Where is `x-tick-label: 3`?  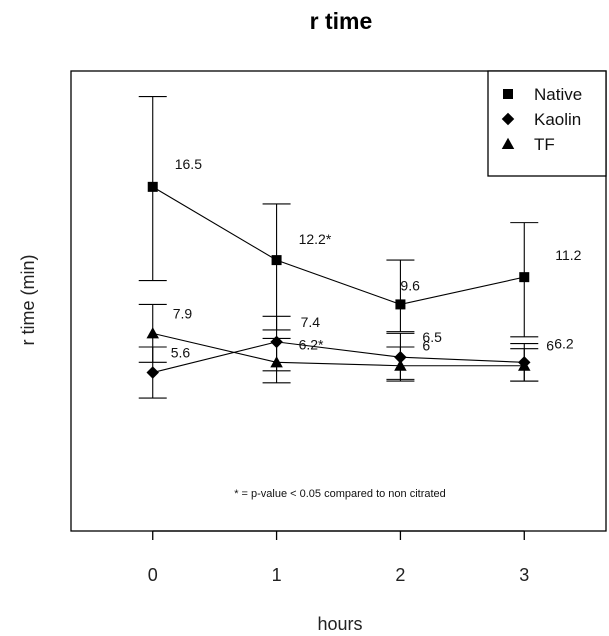 x-tick-label: 3 is located at coordinates (524, 575).